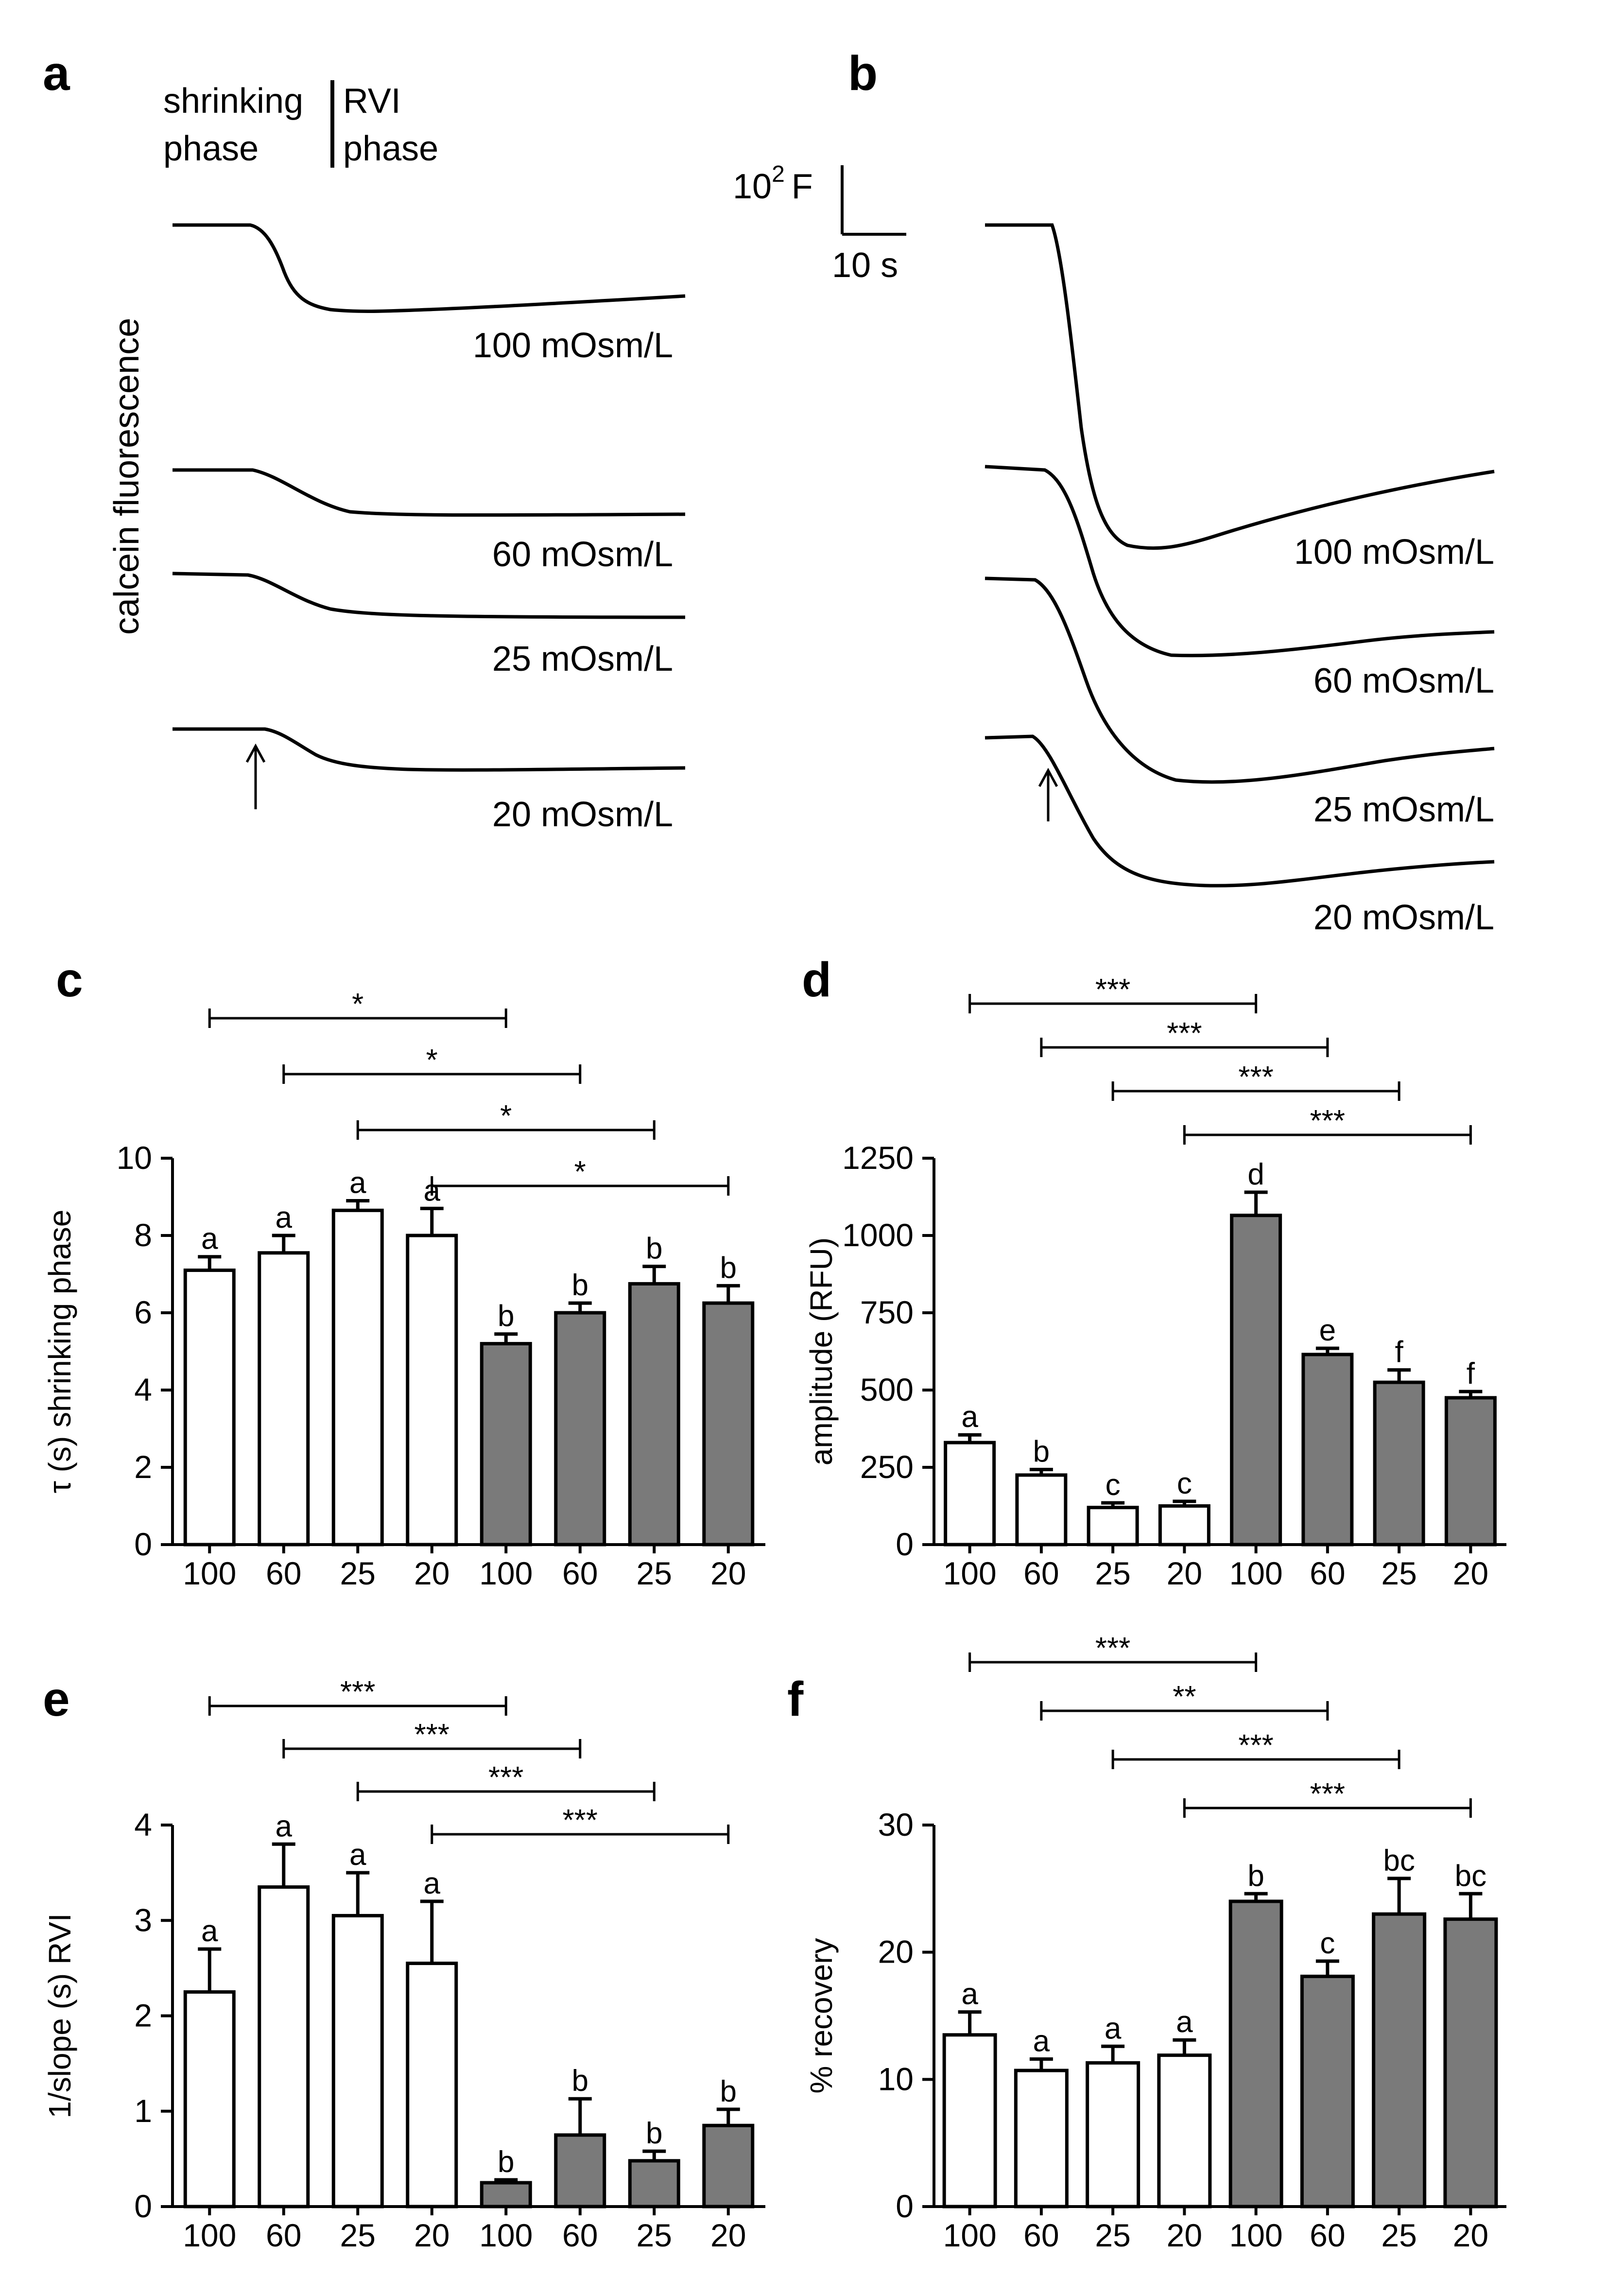  I want to click on panel-f-letter: f, so click(795, 1699).